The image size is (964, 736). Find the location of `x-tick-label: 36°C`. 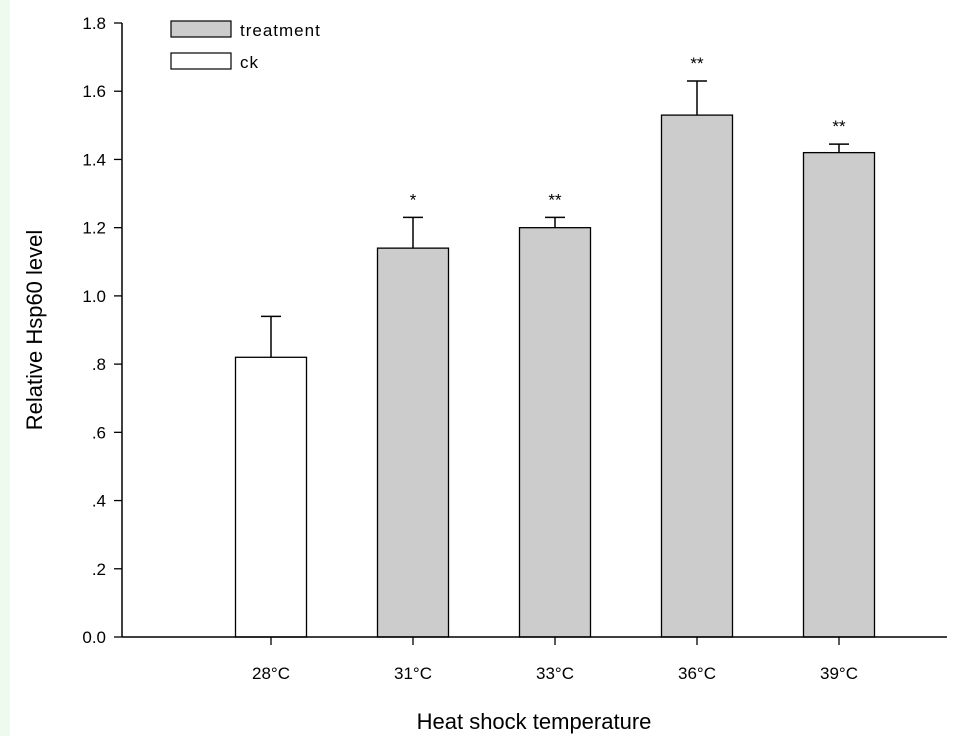

x-tick-label: 36°C is located at coordinates (697, 673).